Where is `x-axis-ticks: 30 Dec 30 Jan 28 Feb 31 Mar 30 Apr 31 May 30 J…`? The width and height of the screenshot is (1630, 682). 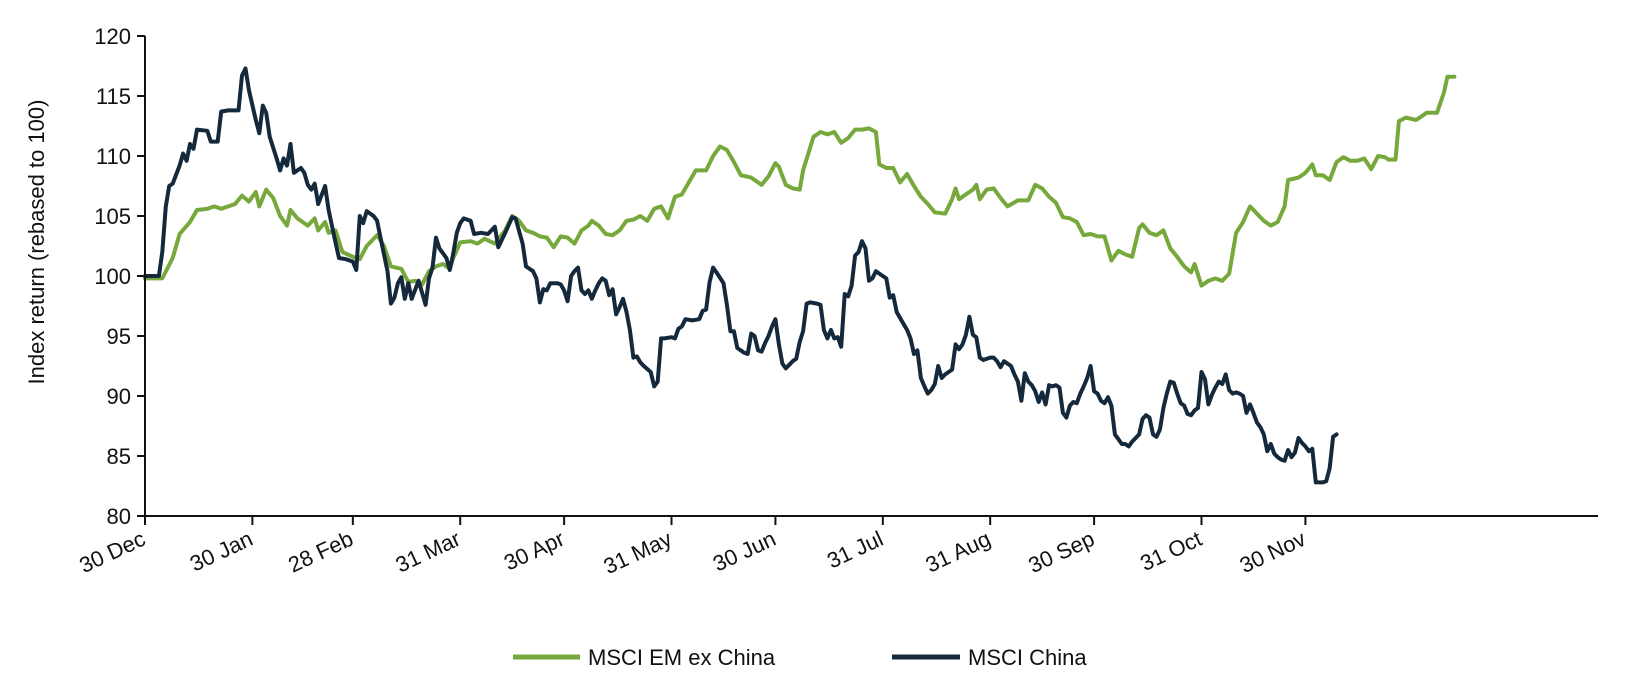 x-axis-ticks: 30 Dec 30 Jan 28 Feb 31 Mar 30 Apr 31 May 30 J… is located at coordinates (692, 547).